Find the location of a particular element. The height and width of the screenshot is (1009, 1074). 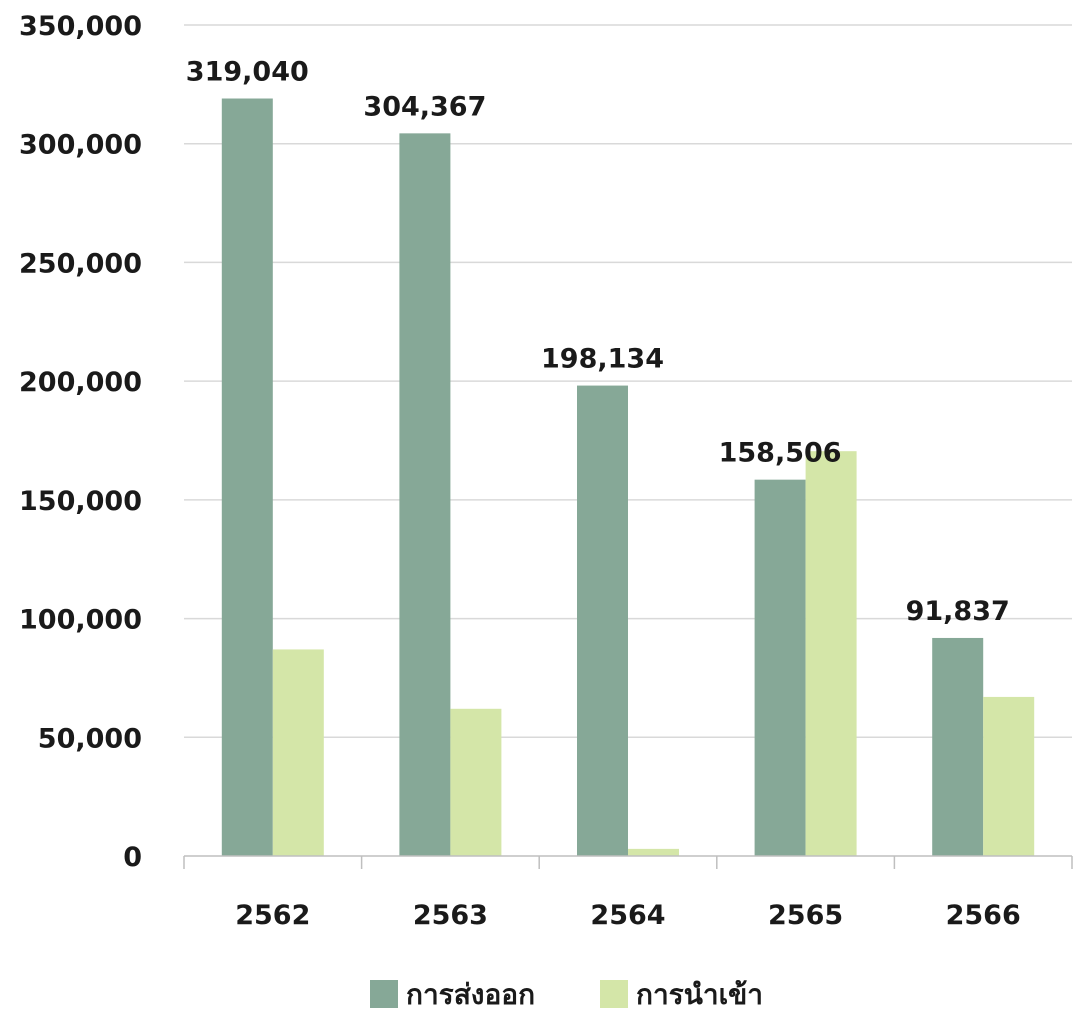

x-tick-label: 2566 is located at coordinates (983, 915).